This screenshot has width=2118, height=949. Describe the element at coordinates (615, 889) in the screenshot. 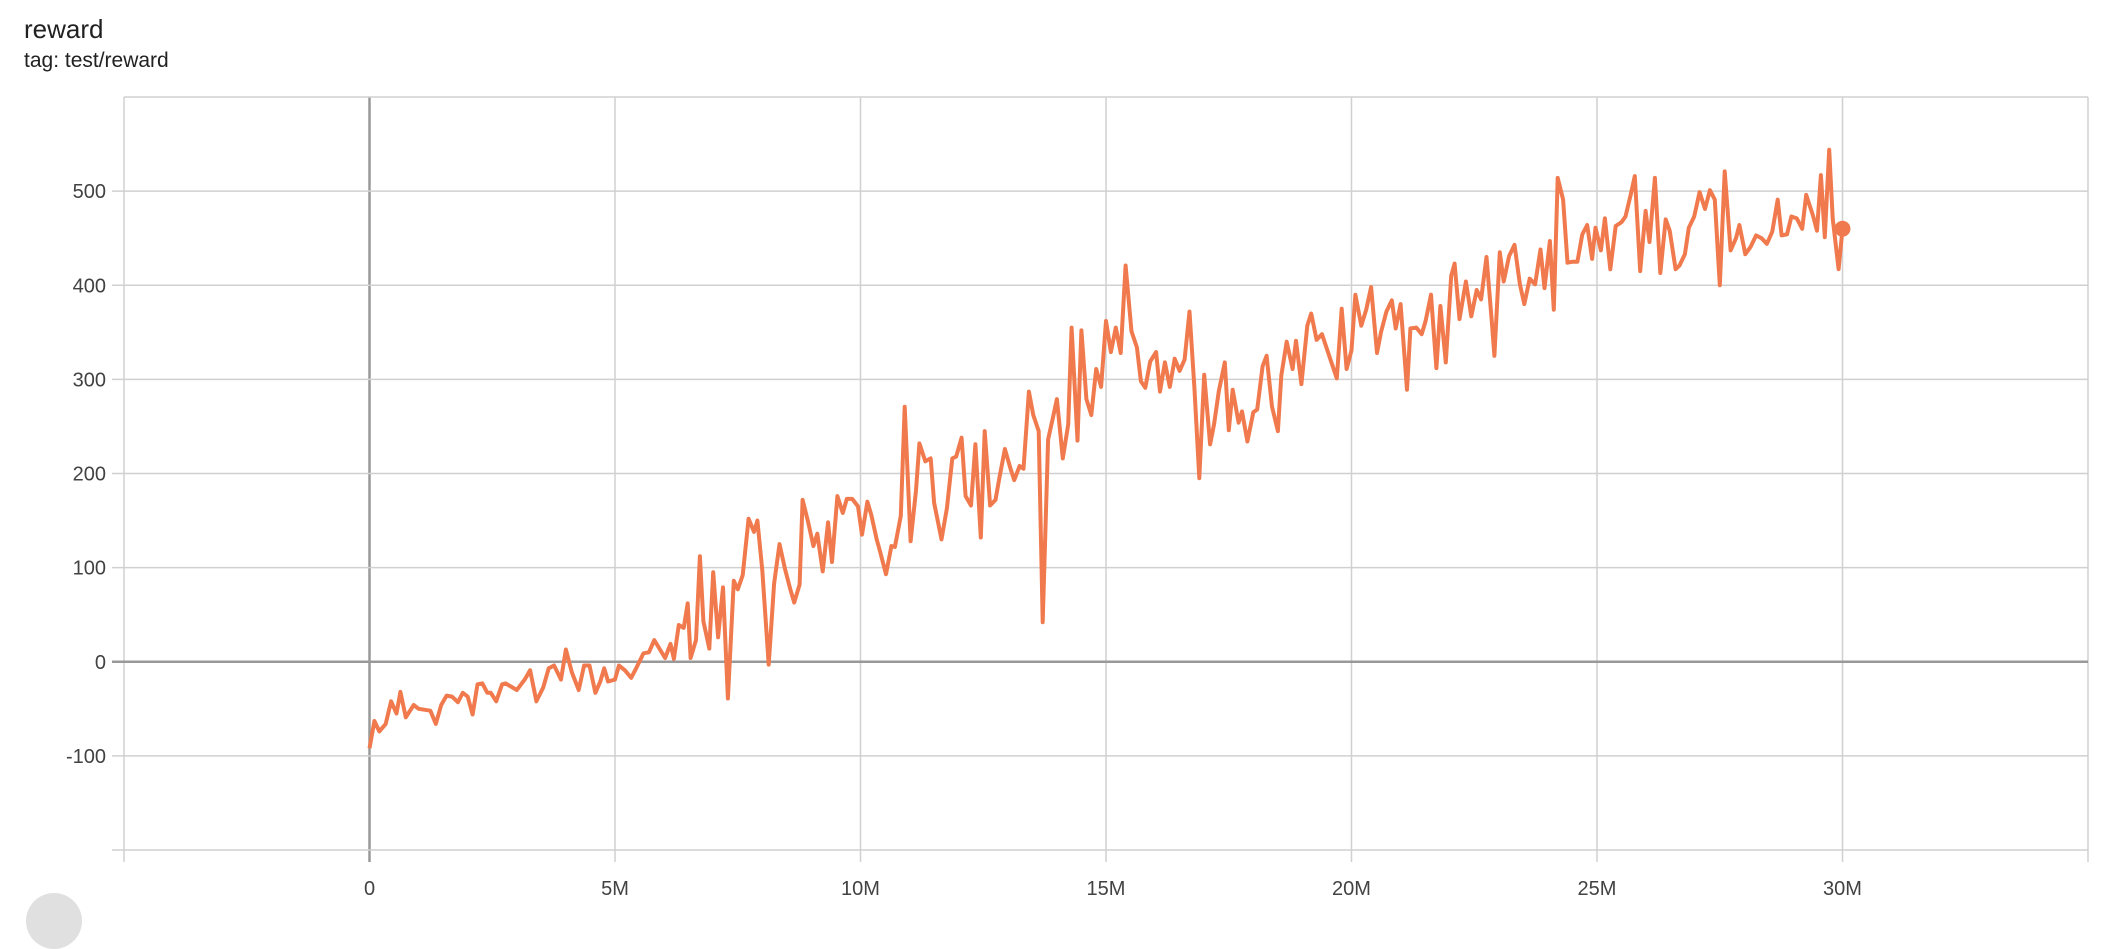

I see `x-tick-label: 5M` at that location.